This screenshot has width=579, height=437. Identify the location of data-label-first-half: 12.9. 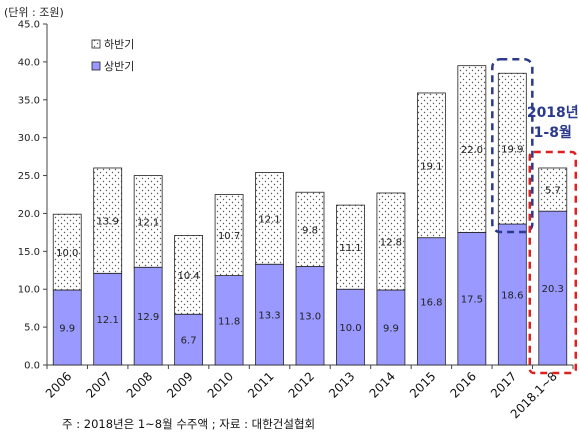
(148, 317).